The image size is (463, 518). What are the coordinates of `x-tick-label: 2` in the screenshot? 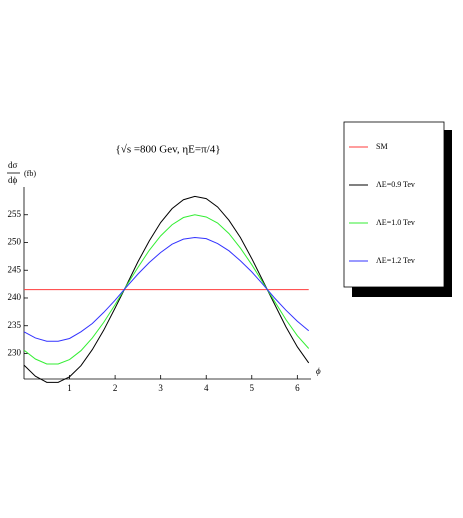 It's located at (115, 388).